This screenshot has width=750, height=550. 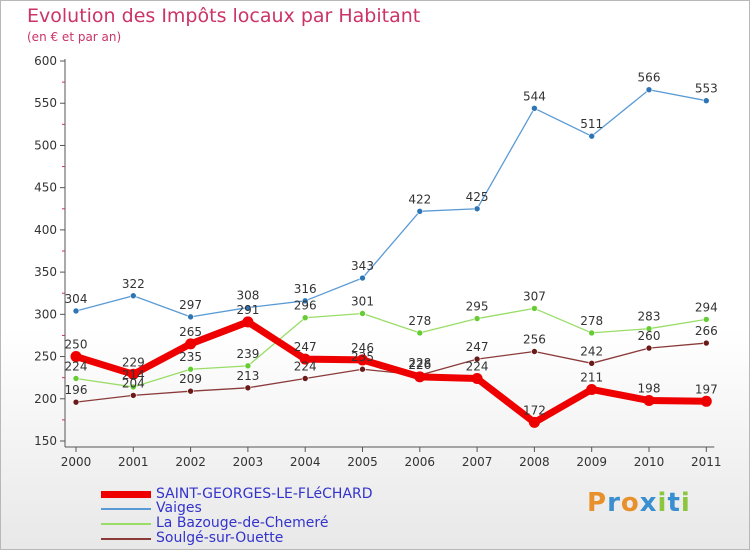 I want to click on y-tick-label-450: 450, so click(x=45, y=188).